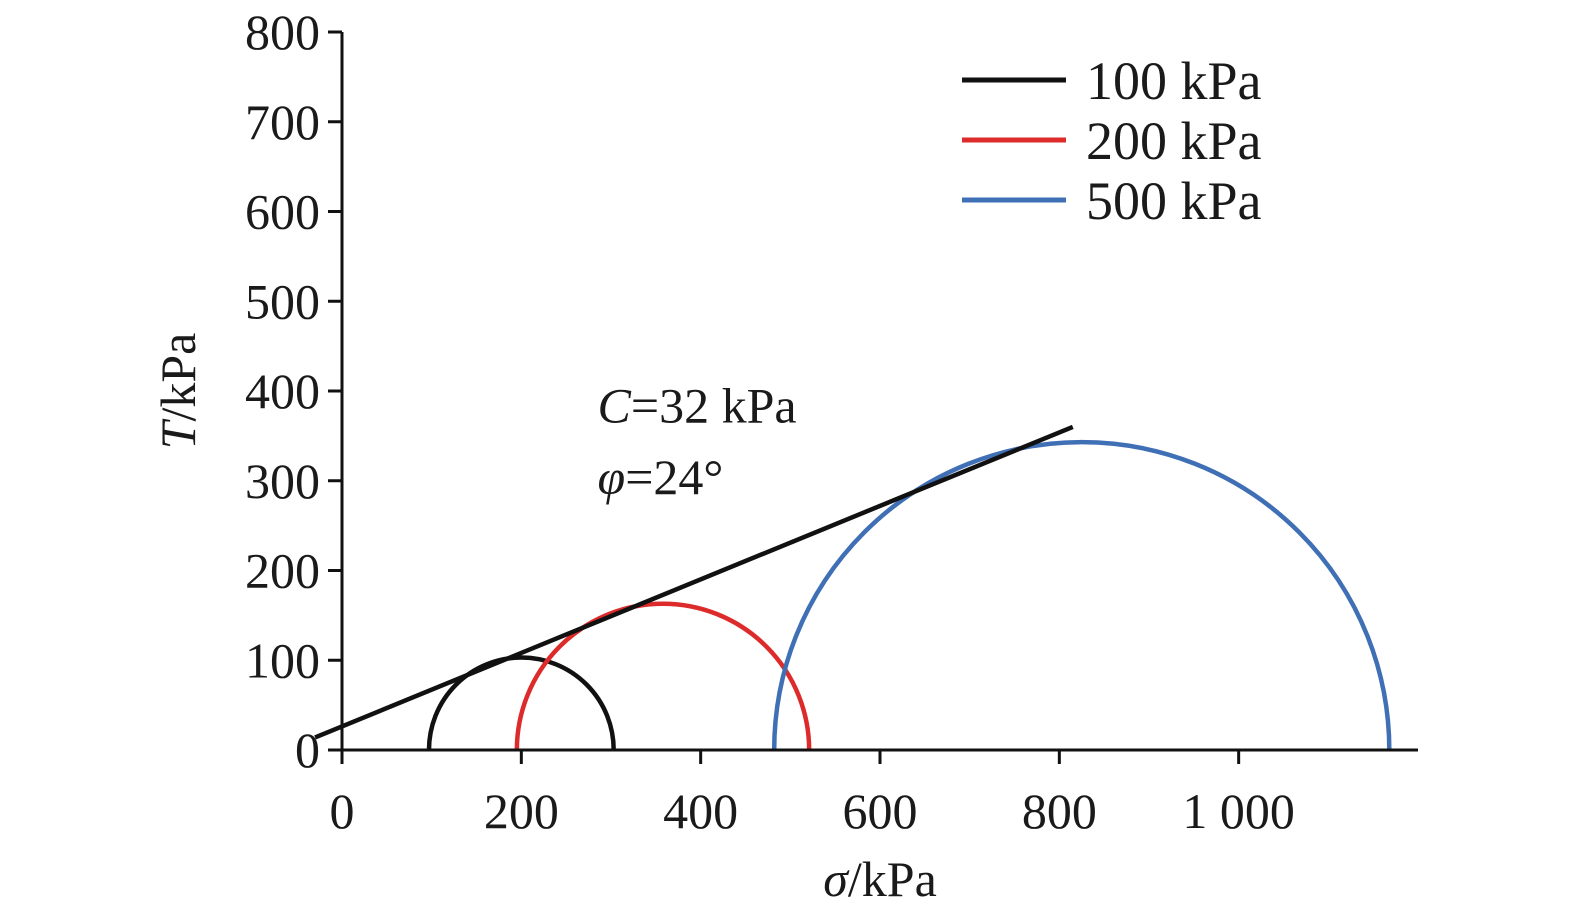  Describe the element at coordinates (812, 794) in the screenshot. I see `x-ticks: 0 200 400 600 800 1 000` at that location.